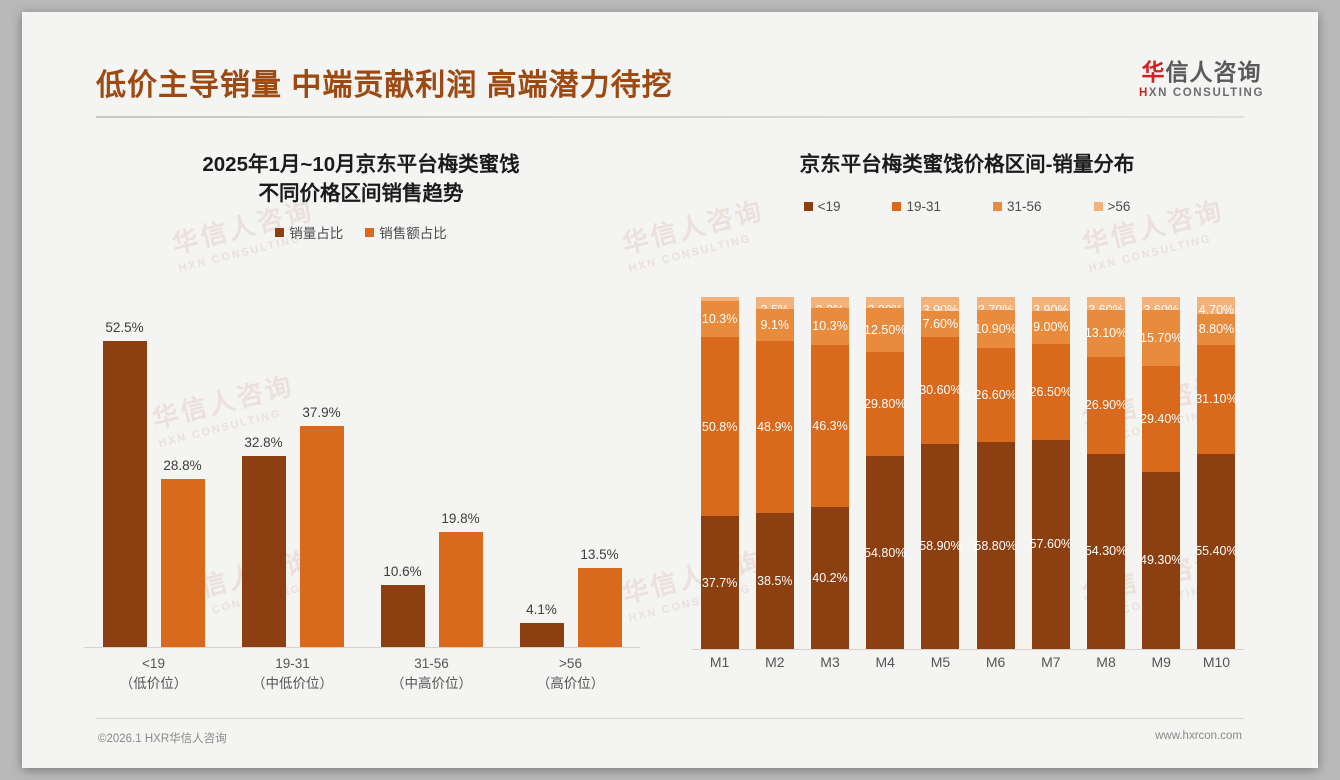 The height and width of the screenshot is (780, 1340). I want to click on stack-segment-<19-M3: 40.2%, so click(830, 578).